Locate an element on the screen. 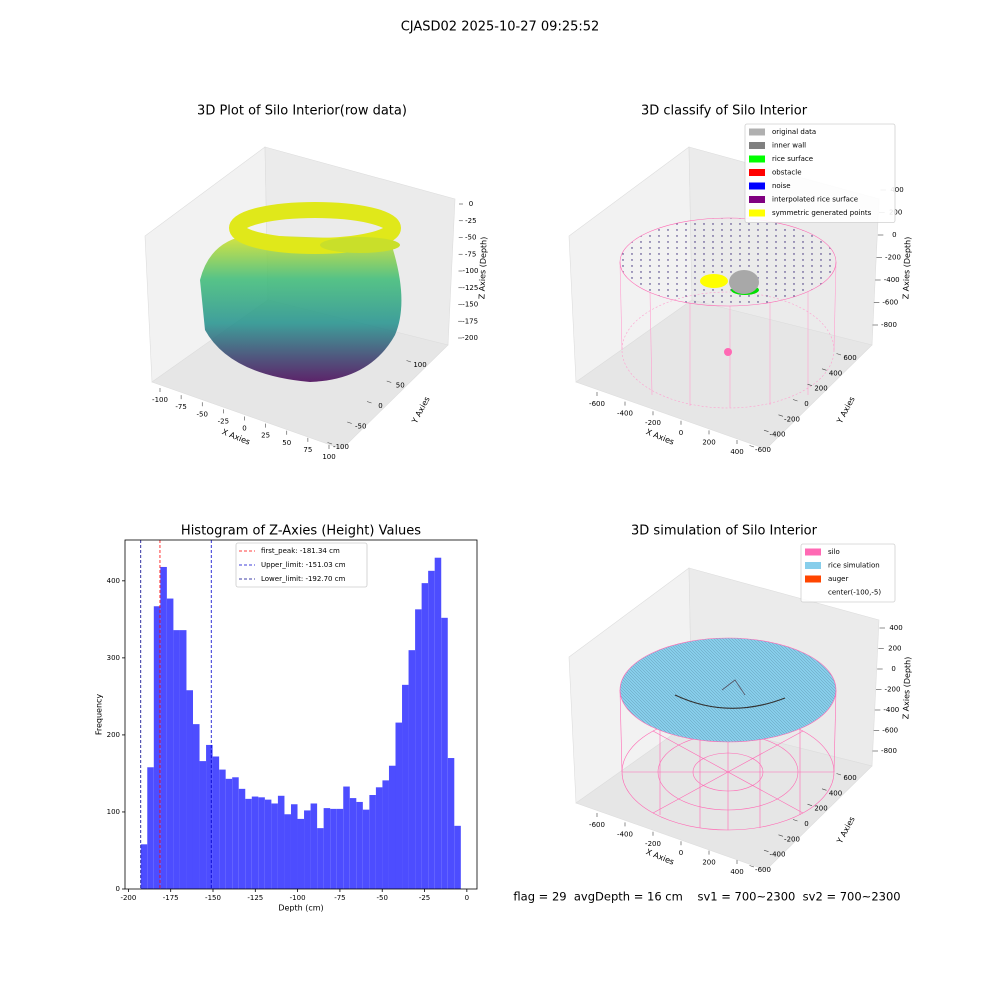 This screenshot has height=1000, width=1000. x-tick-label: 75 is located at coordinates (307, 450).